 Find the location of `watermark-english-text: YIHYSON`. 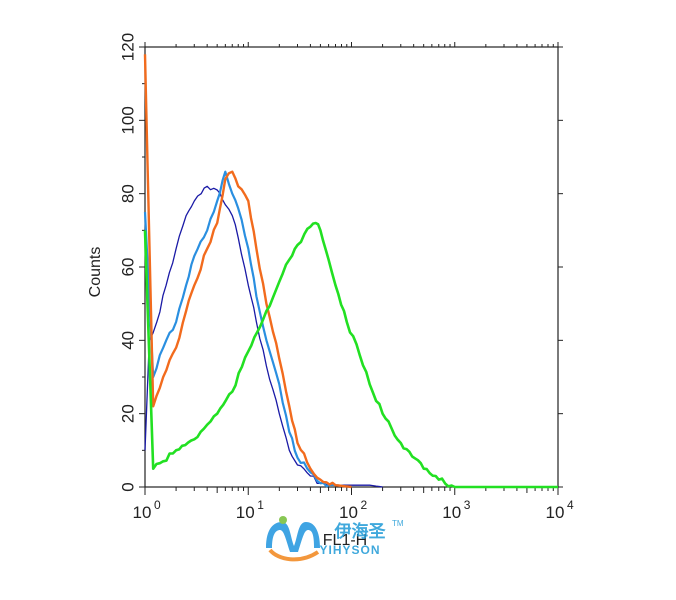

watermark-english-text: YIHYSON is located at coordinates (349, 550).